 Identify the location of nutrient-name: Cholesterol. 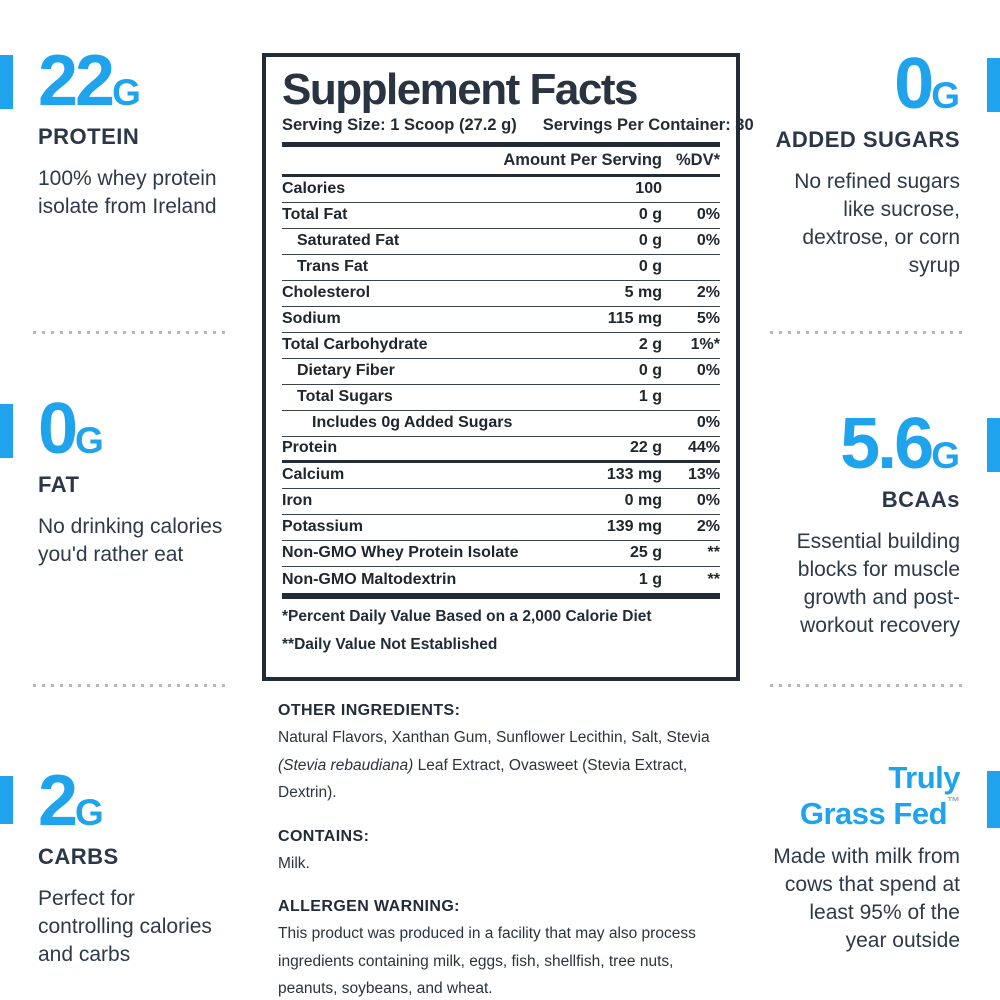
(326, 293).